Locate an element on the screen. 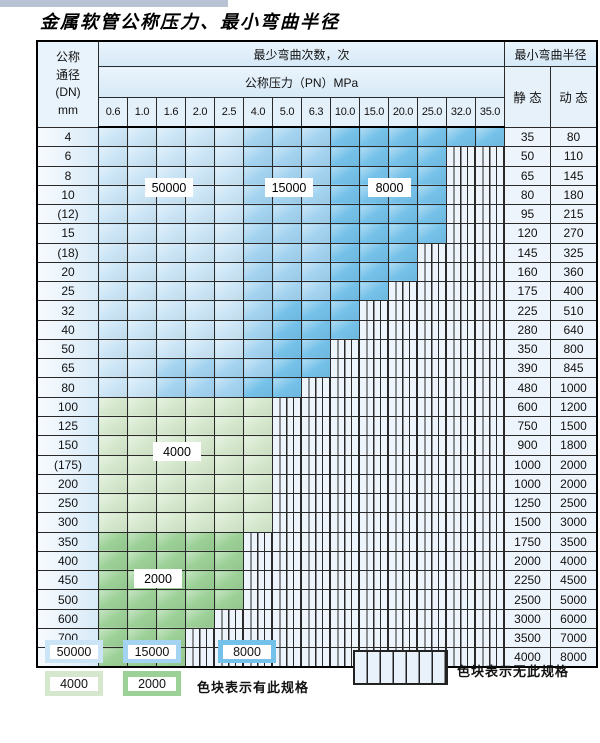 This screenshot has height=743, width=600. dn-label: 20 is located at coordinates (67, 272).